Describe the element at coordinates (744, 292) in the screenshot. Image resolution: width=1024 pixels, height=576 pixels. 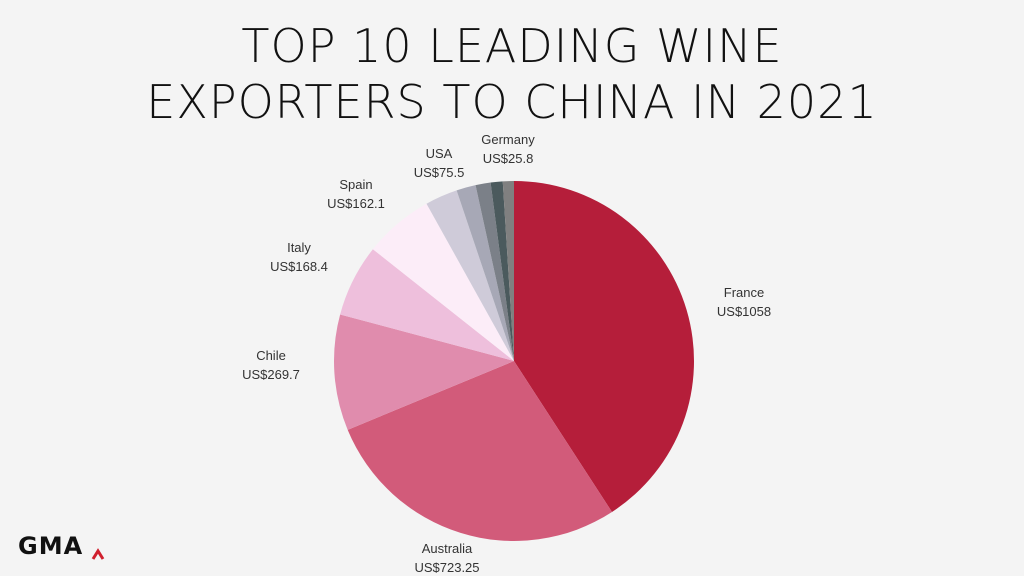
I see `slice-label-france: France` at that location.